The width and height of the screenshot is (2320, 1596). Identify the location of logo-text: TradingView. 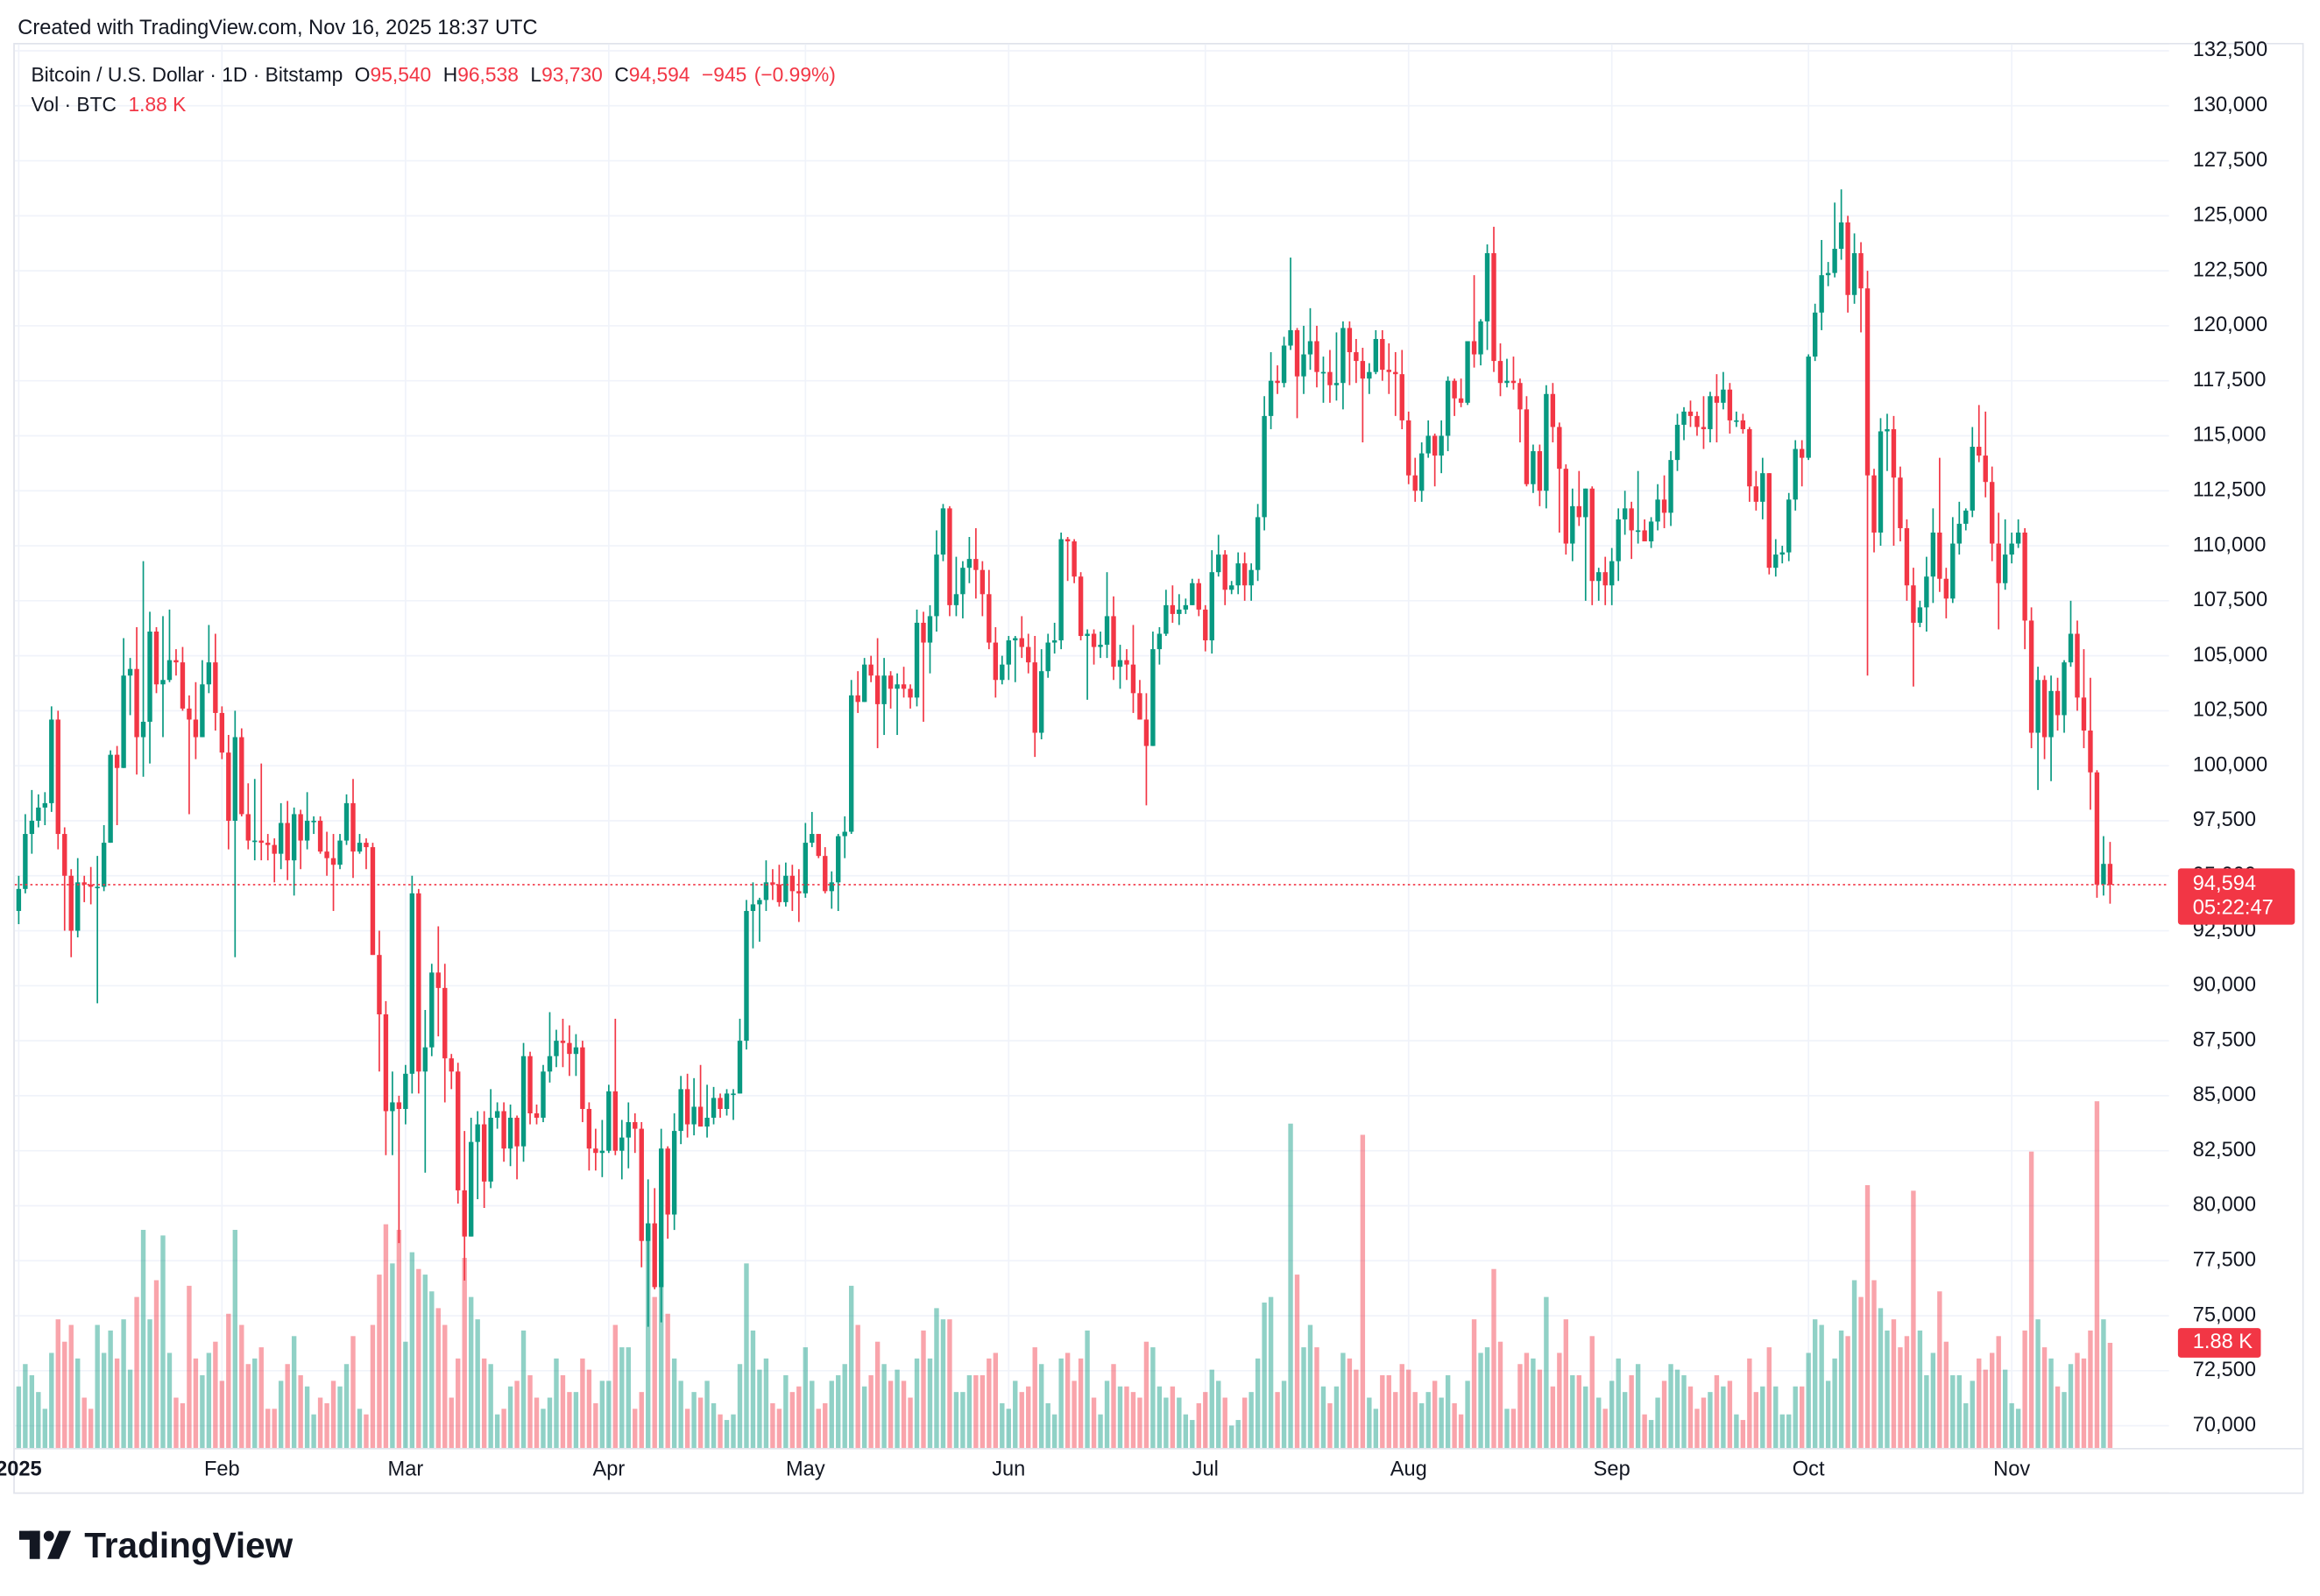
(188, 1545).